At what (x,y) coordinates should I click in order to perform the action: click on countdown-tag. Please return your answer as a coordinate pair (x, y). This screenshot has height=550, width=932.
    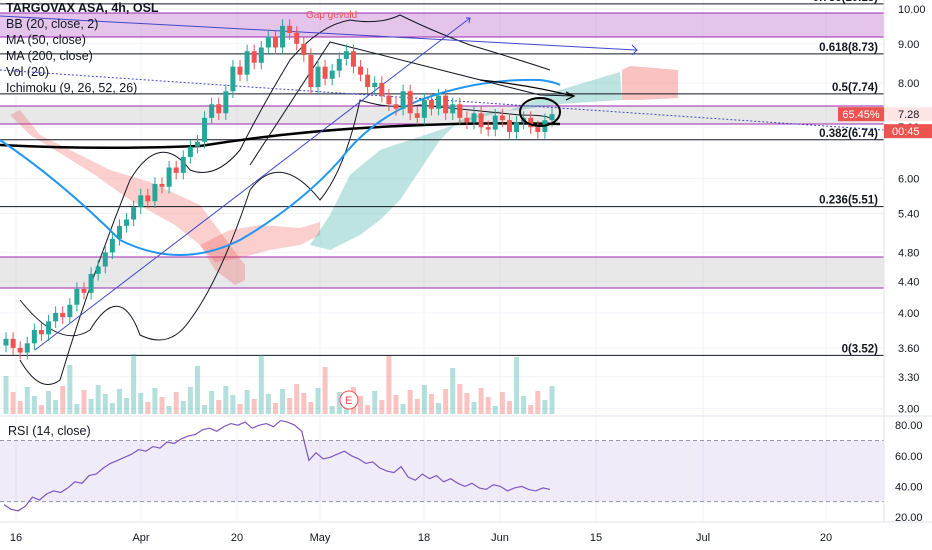
    Looking at the image, I should click on (908, 131).